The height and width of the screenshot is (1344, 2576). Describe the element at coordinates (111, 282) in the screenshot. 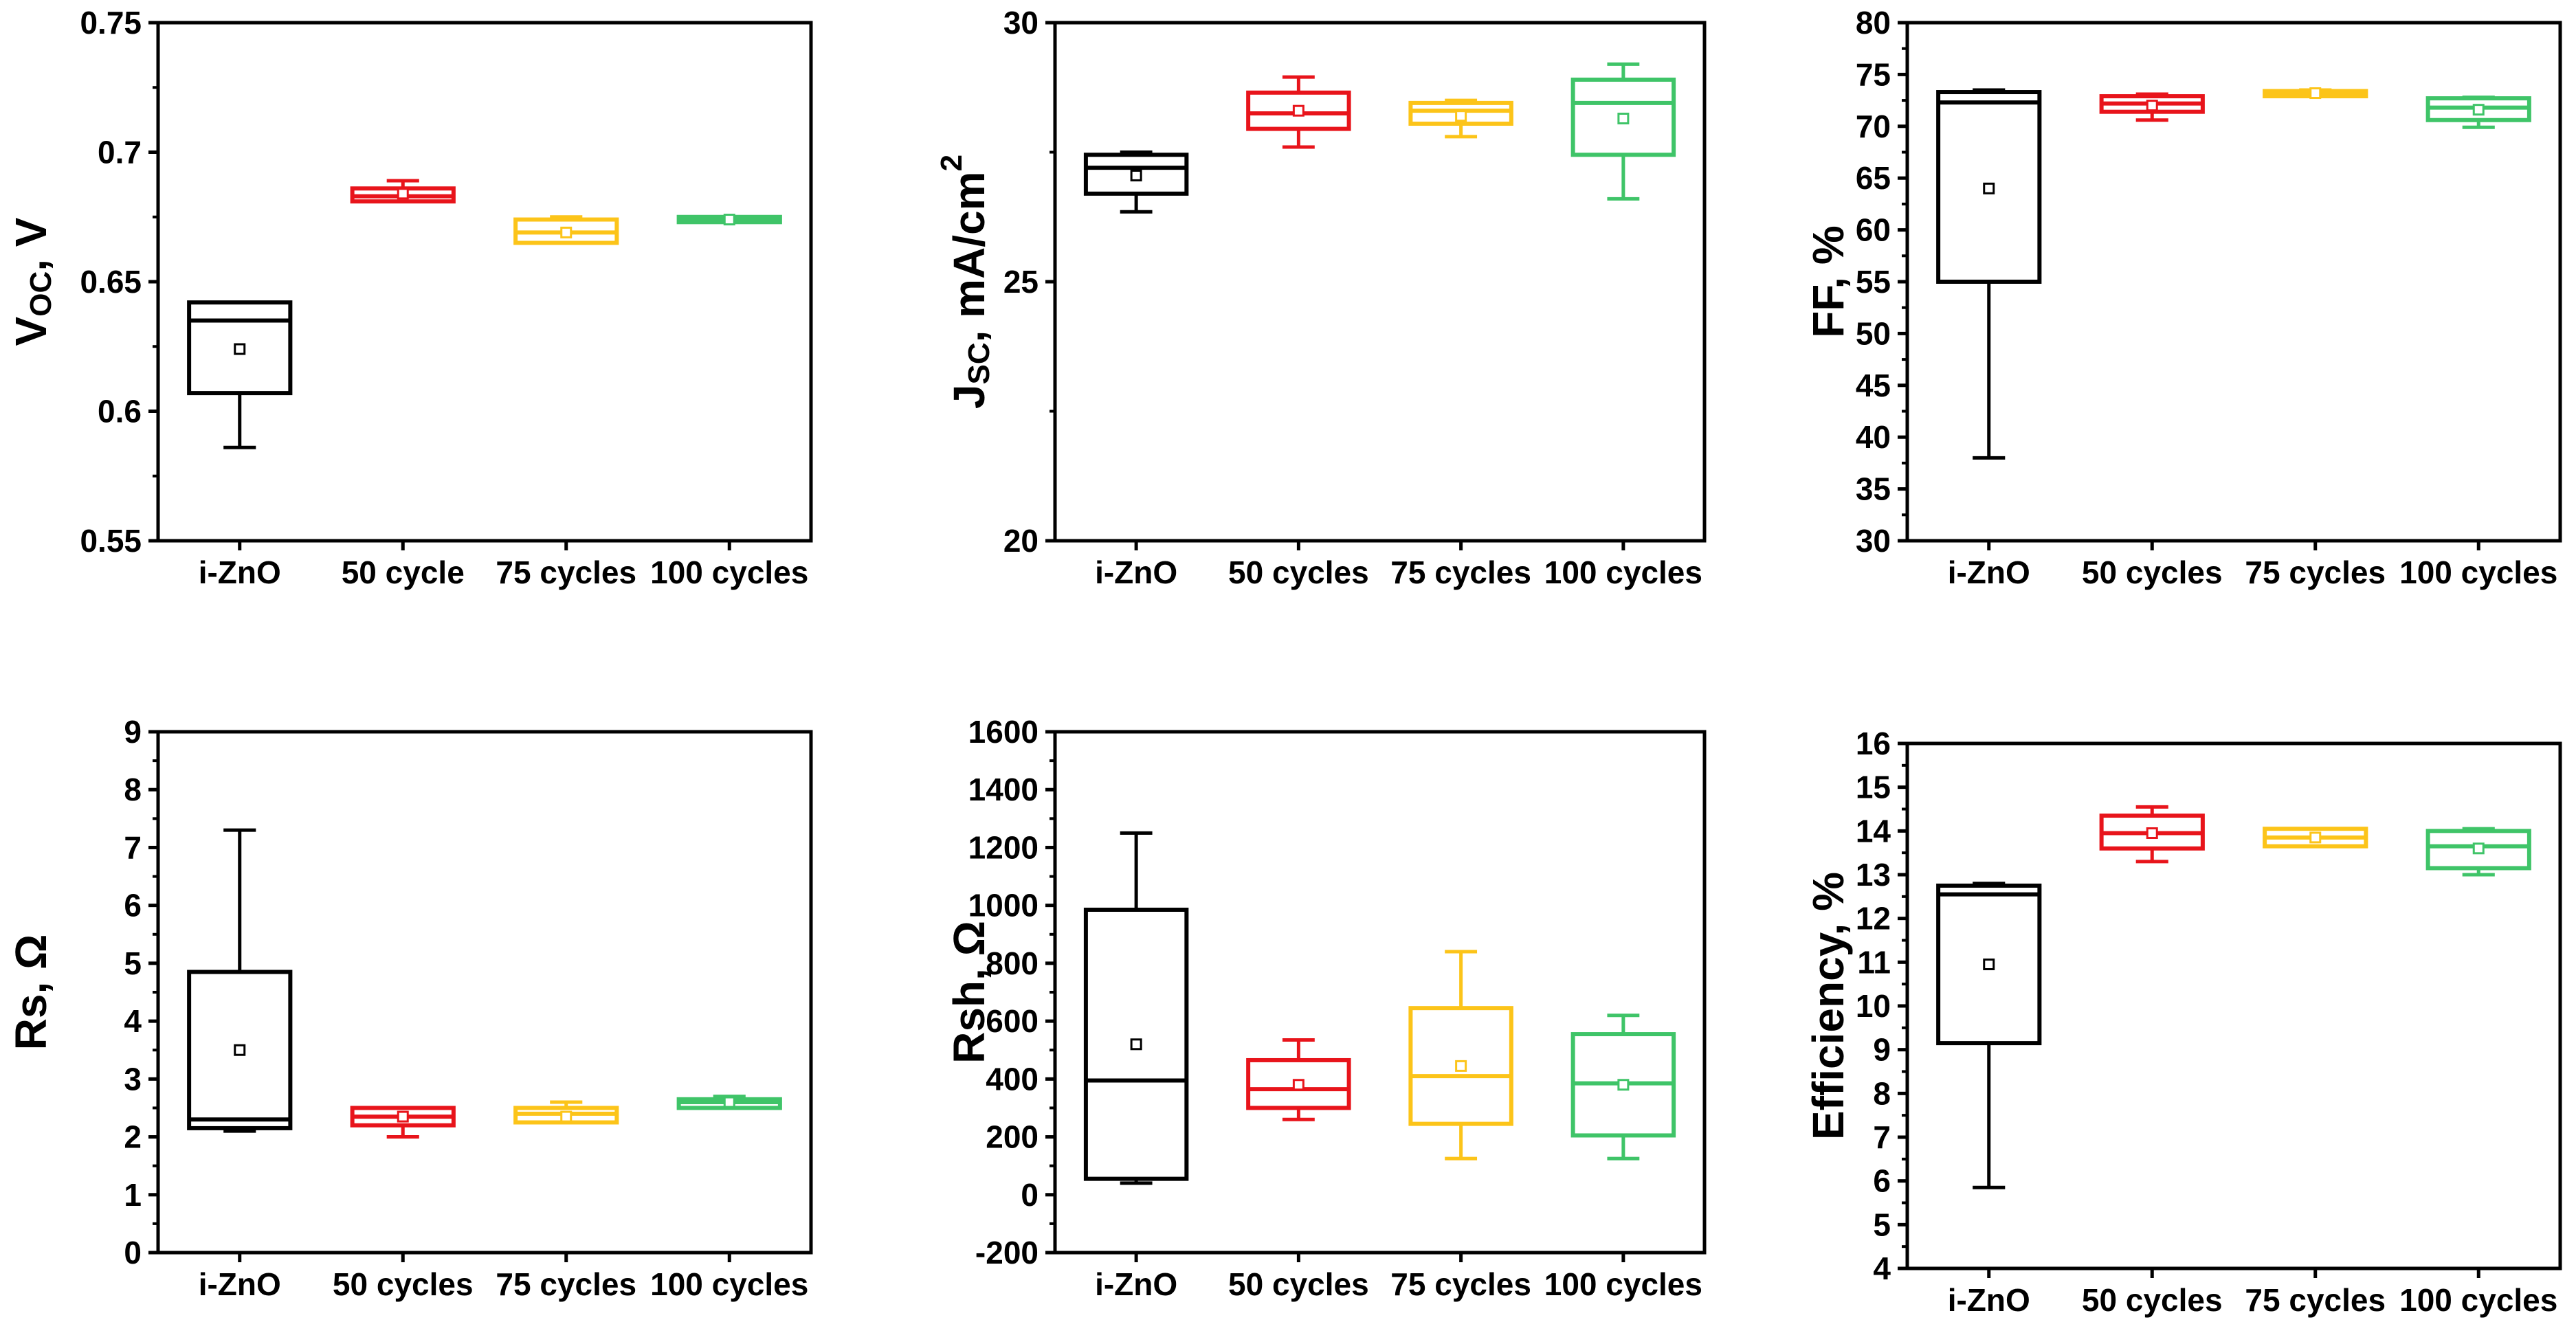

I see `y-tick-label: 0.65` at that location.